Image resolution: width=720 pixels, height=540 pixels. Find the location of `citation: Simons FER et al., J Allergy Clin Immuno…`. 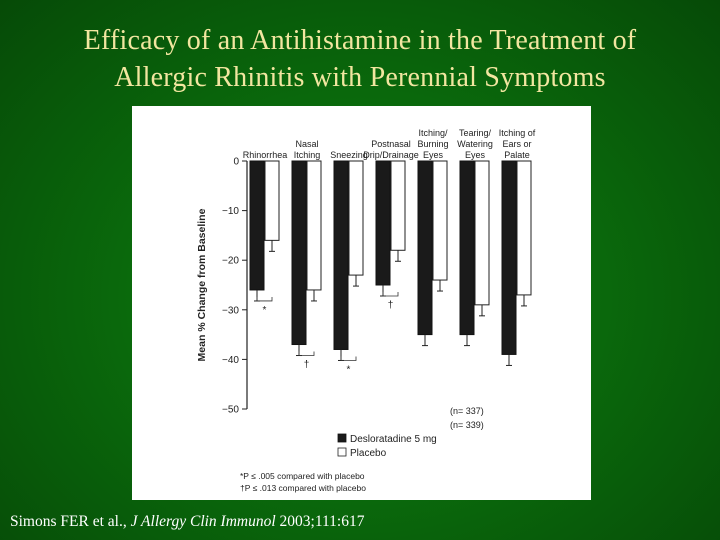

citation: Simons FER et al., J Allergy Clin Immuno… is located at coordinates (187, 522).